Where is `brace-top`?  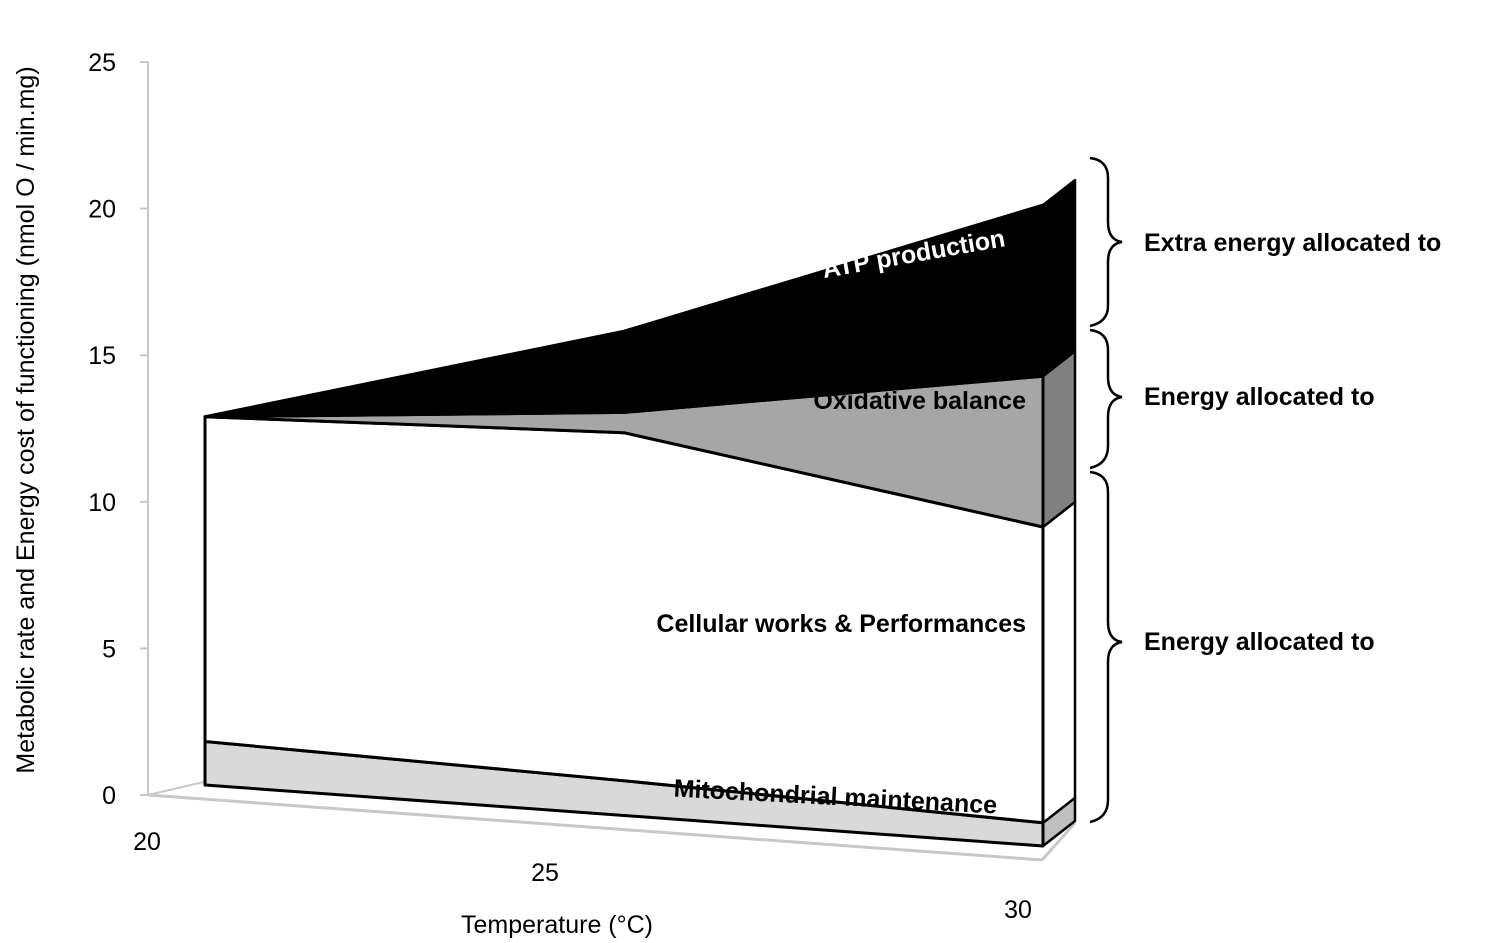 brace-top is located at coordinates (1106, 242).